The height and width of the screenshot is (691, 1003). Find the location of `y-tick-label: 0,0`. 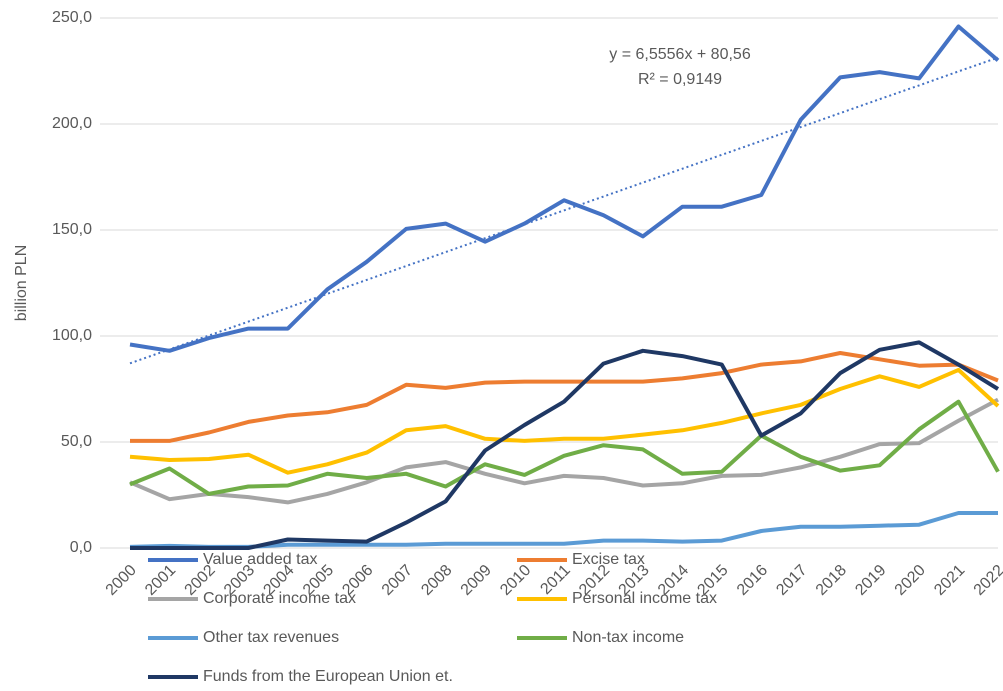

y-tick-label: 0,0 is located at coordinates (81, 547).